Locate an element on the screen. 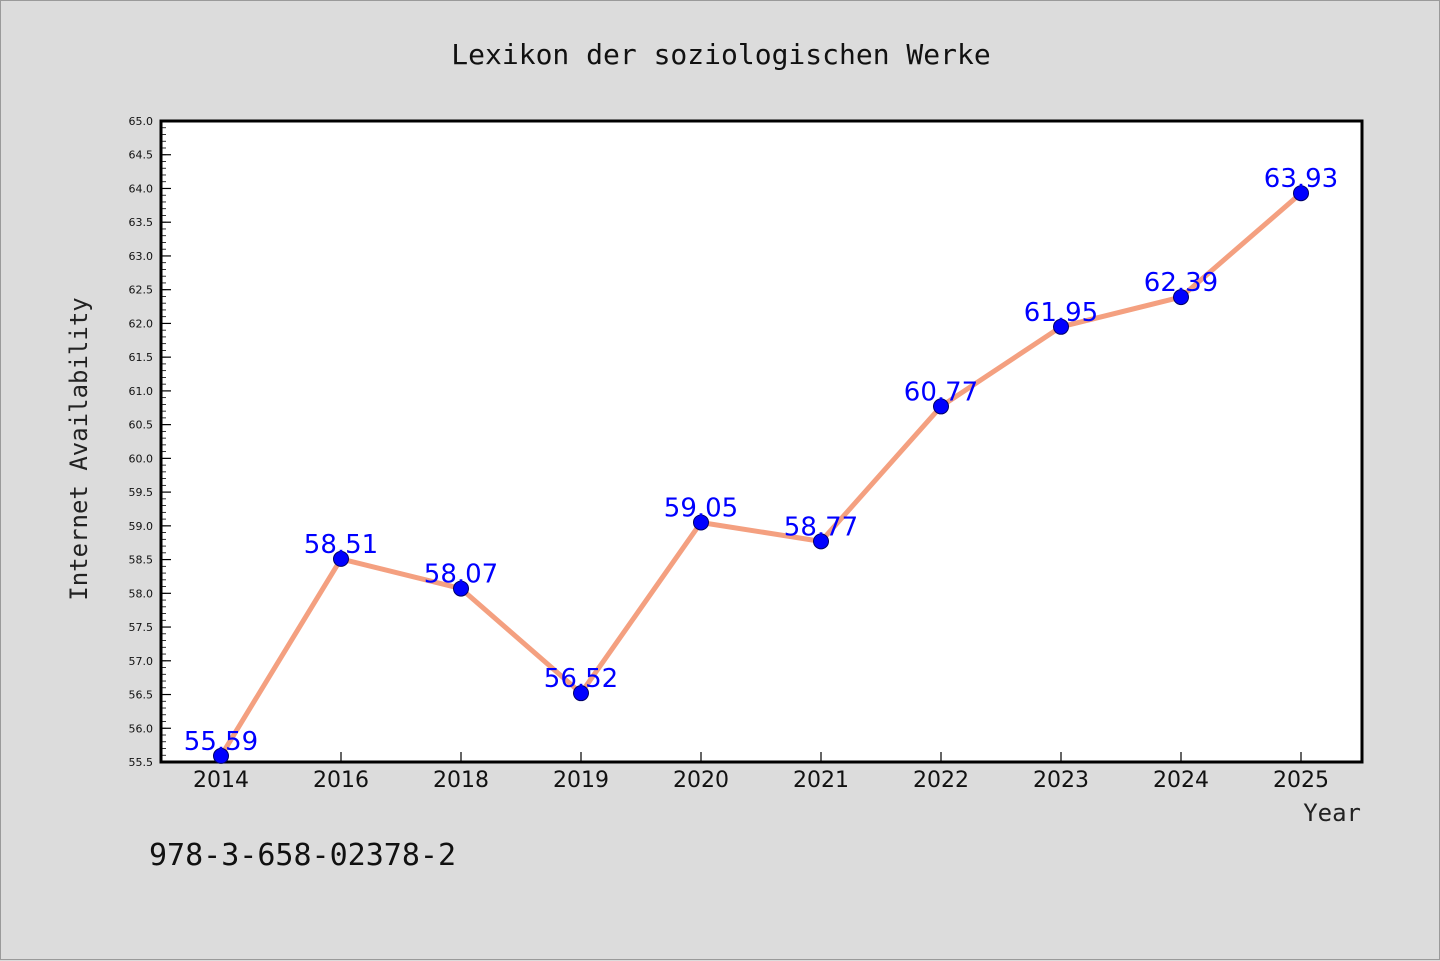 This screenshot has width=1440, height=961. y-tick-label: 61.0 is located at coordinates (141, 391).